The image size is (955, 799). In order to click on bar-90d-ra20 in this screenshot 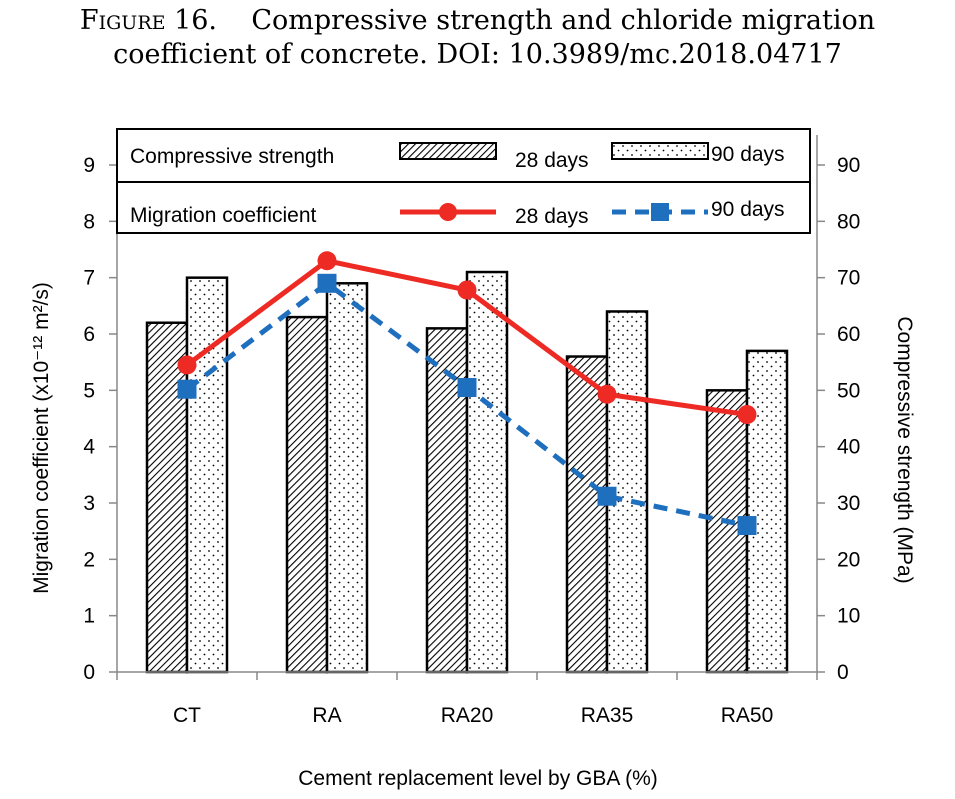, I will do `click(487, 472)`.